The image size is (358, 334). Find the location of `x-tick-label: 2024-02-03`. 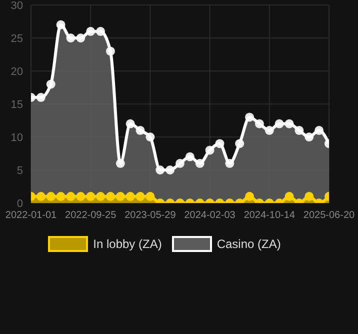

x-tick-label: 2024-02-03 is located at coordinates (210, 216).